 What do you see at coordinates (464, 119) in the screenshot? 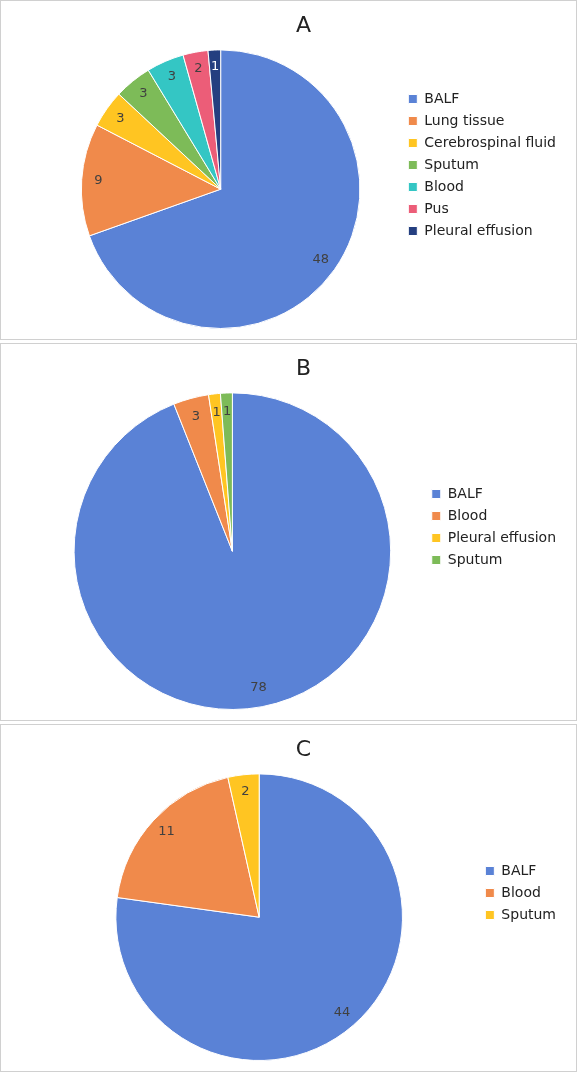
I see `legend-label: Lung tissue` at bounding box center [464, 119].